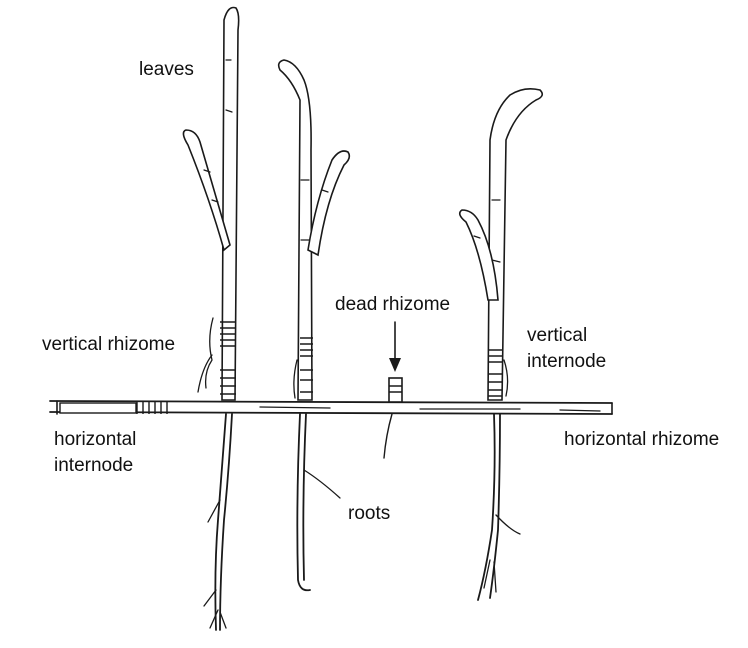 The height and width of the screenshot is (648, 748). What do you see at coordinates (166, 69) in the screenshot?
I see `label-leaves: leaves` at bounding box center [166, 69].